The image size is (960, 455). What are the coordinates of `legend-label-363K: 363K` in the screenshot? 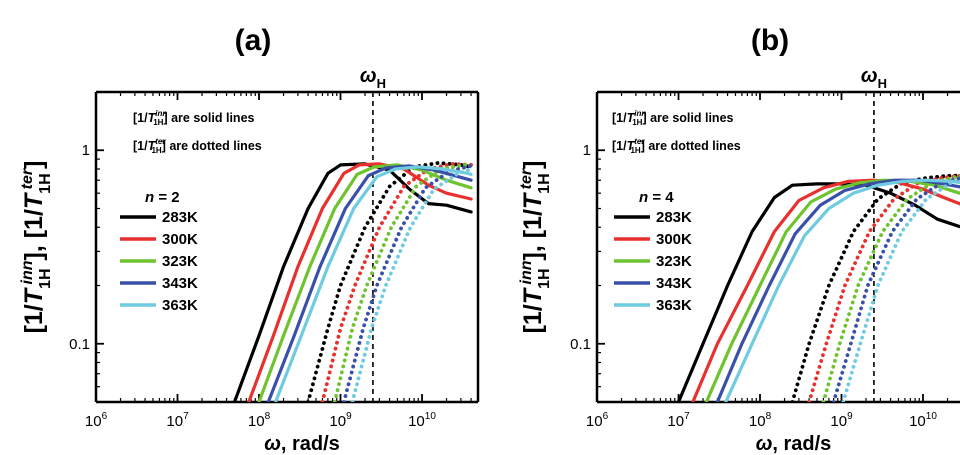 It's located at (674, 305).